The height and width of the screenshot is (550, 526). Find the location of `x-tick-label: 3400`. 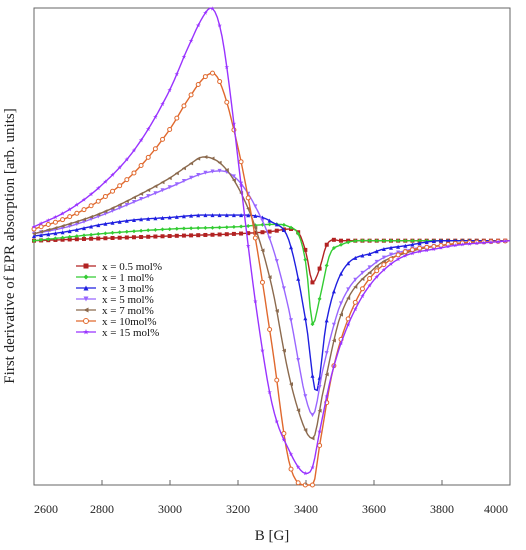

x-tick-label: 3400 is located at coordinates (306, 509).